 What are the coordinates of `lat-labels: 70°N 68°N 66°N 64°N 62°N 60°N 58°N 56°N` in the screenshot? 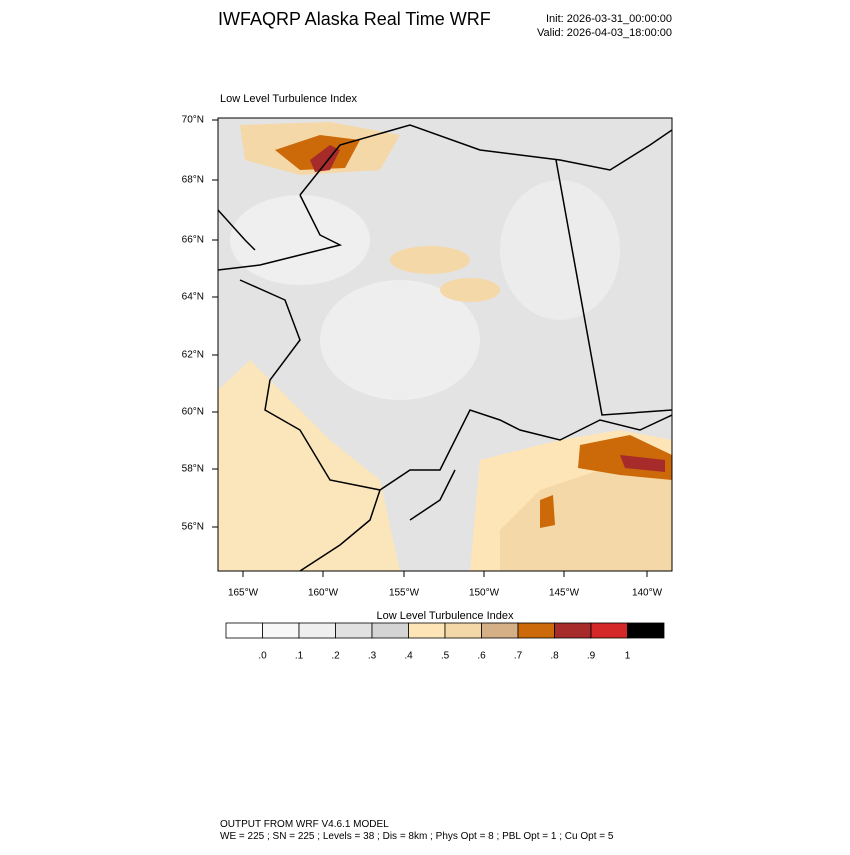 It's located at (200, 324).